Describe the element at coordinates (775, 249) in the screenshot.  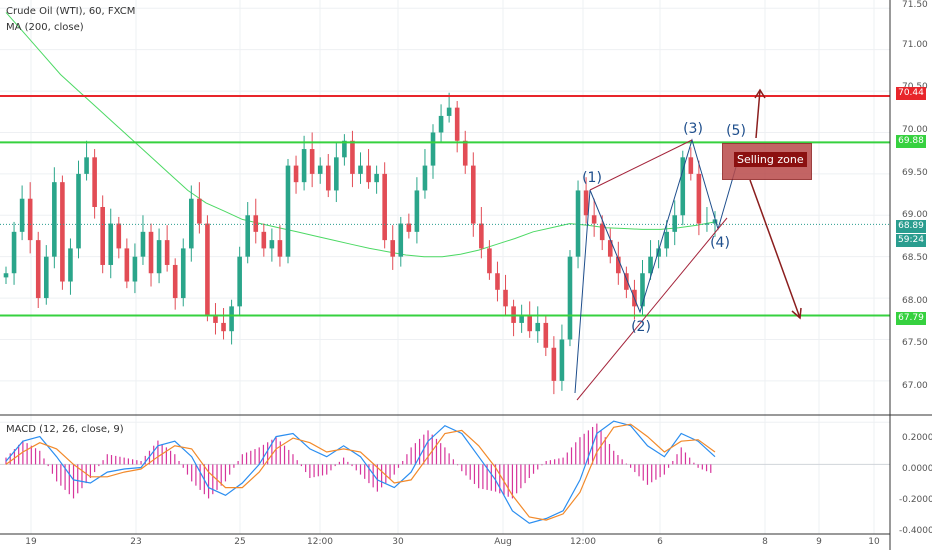
I see `target-arrow-down` at that location.